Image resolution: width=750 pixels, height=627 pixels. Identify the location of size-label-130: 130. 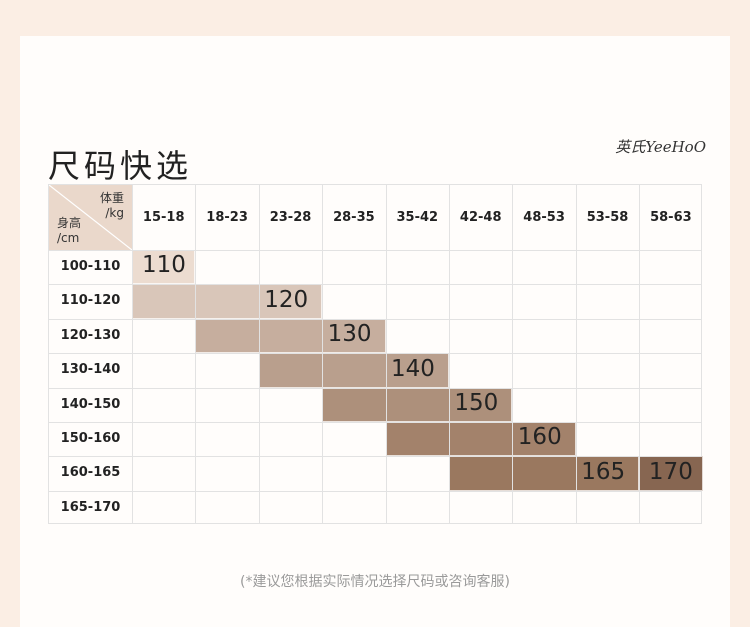
(349, 334).